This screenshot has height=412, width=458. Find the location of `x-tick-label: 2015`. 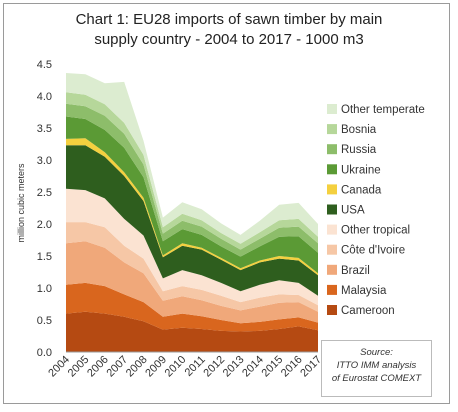

x-tick-label: 2015 is located at coordinates (273, 367).